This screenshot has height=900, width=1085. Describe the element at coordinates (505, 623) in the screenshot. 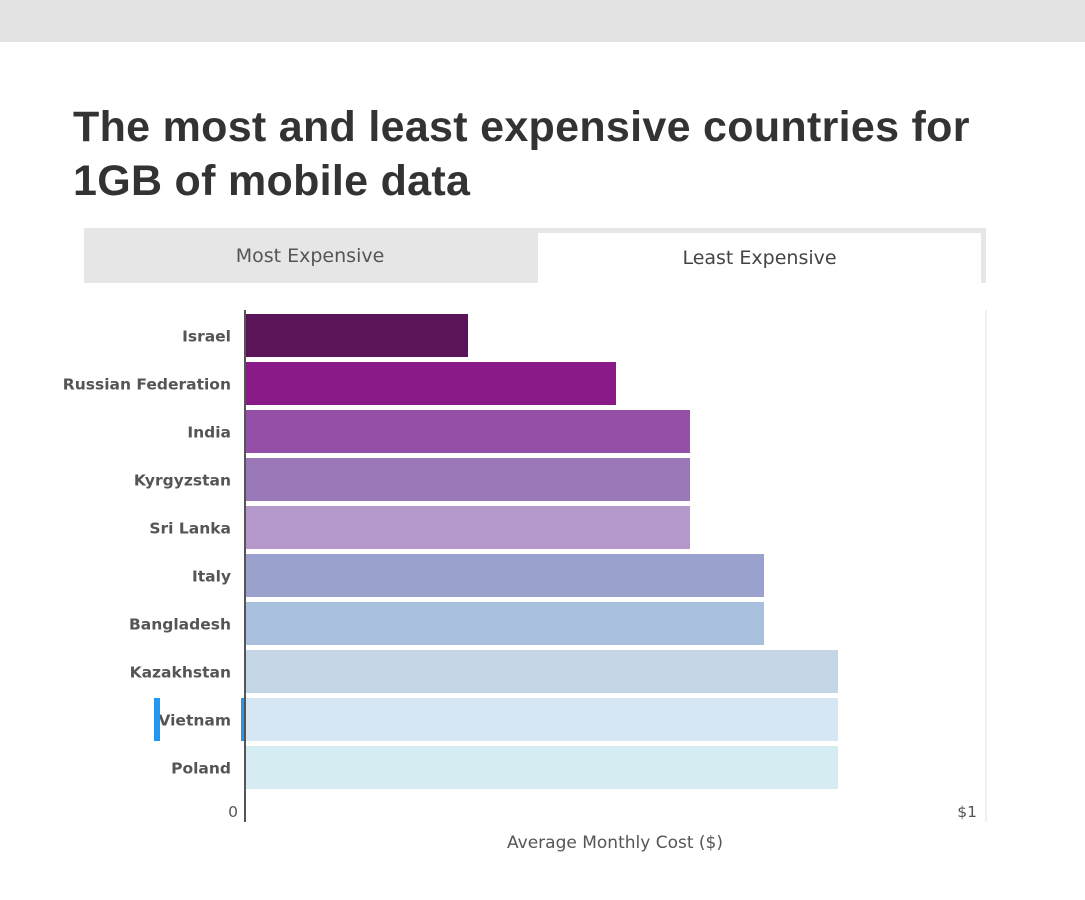

I see `bar-bangladesh` at that location.